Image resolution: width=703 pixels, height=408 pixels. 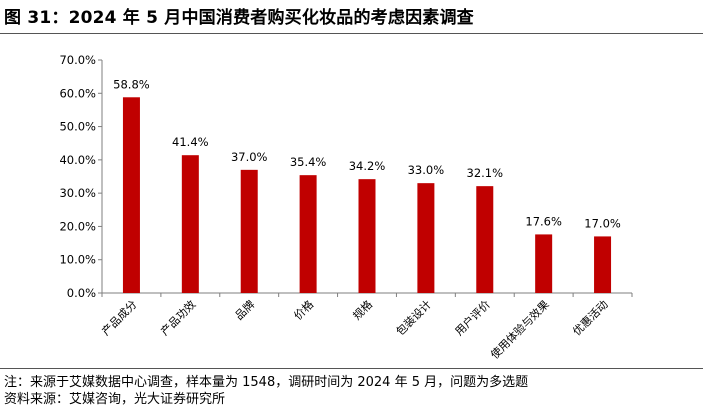 I want to click on category-label: 产品功效, so click(x=177, y=317).